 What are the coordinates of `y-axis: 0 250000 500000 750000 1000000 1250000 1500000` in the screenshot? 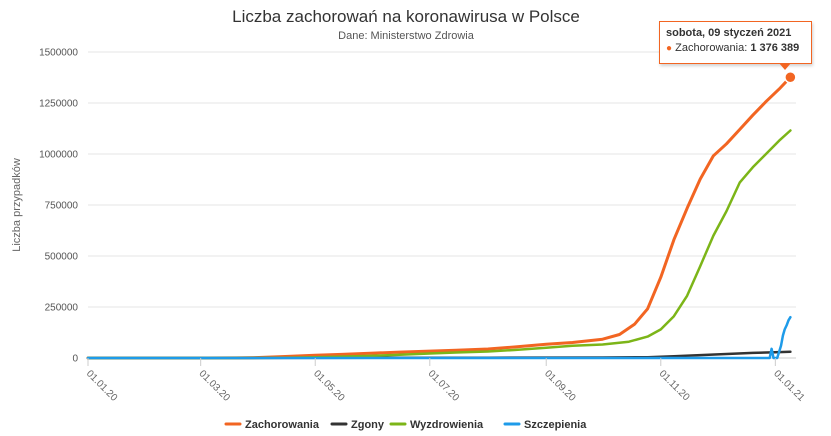 It's located at (58, 206).